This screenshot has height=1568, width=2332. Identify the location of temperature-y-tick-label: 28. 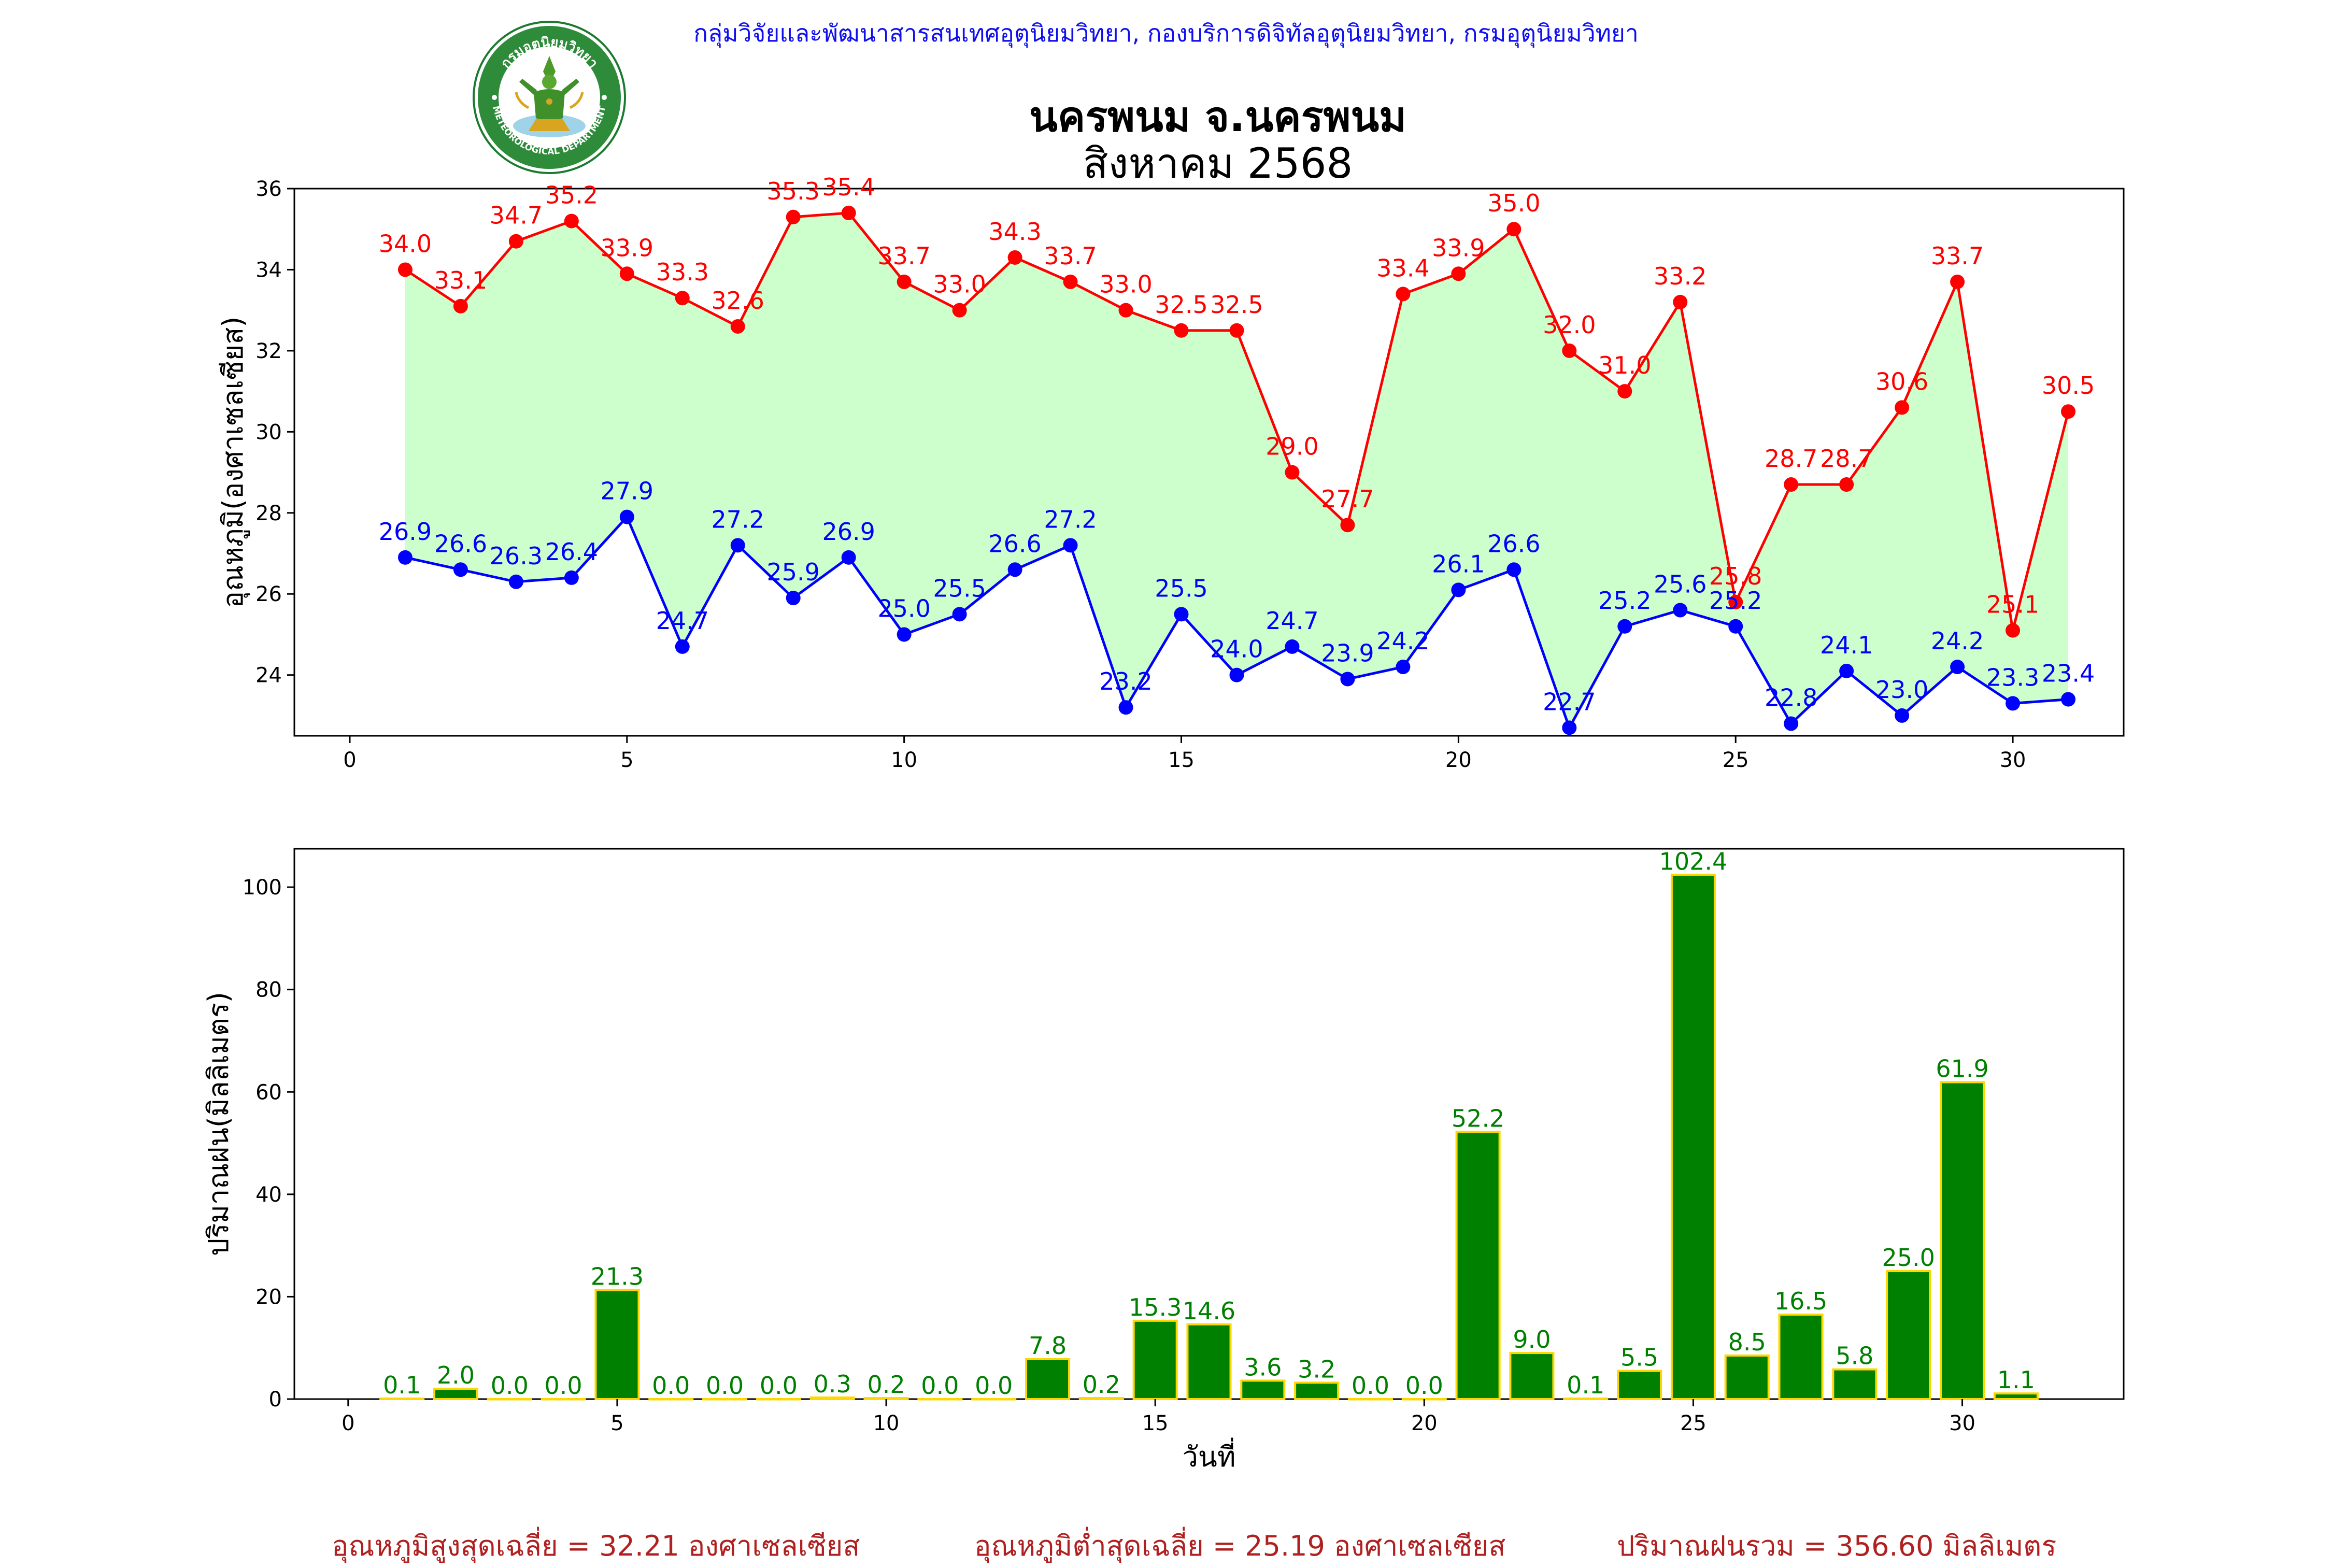
(268, 513).